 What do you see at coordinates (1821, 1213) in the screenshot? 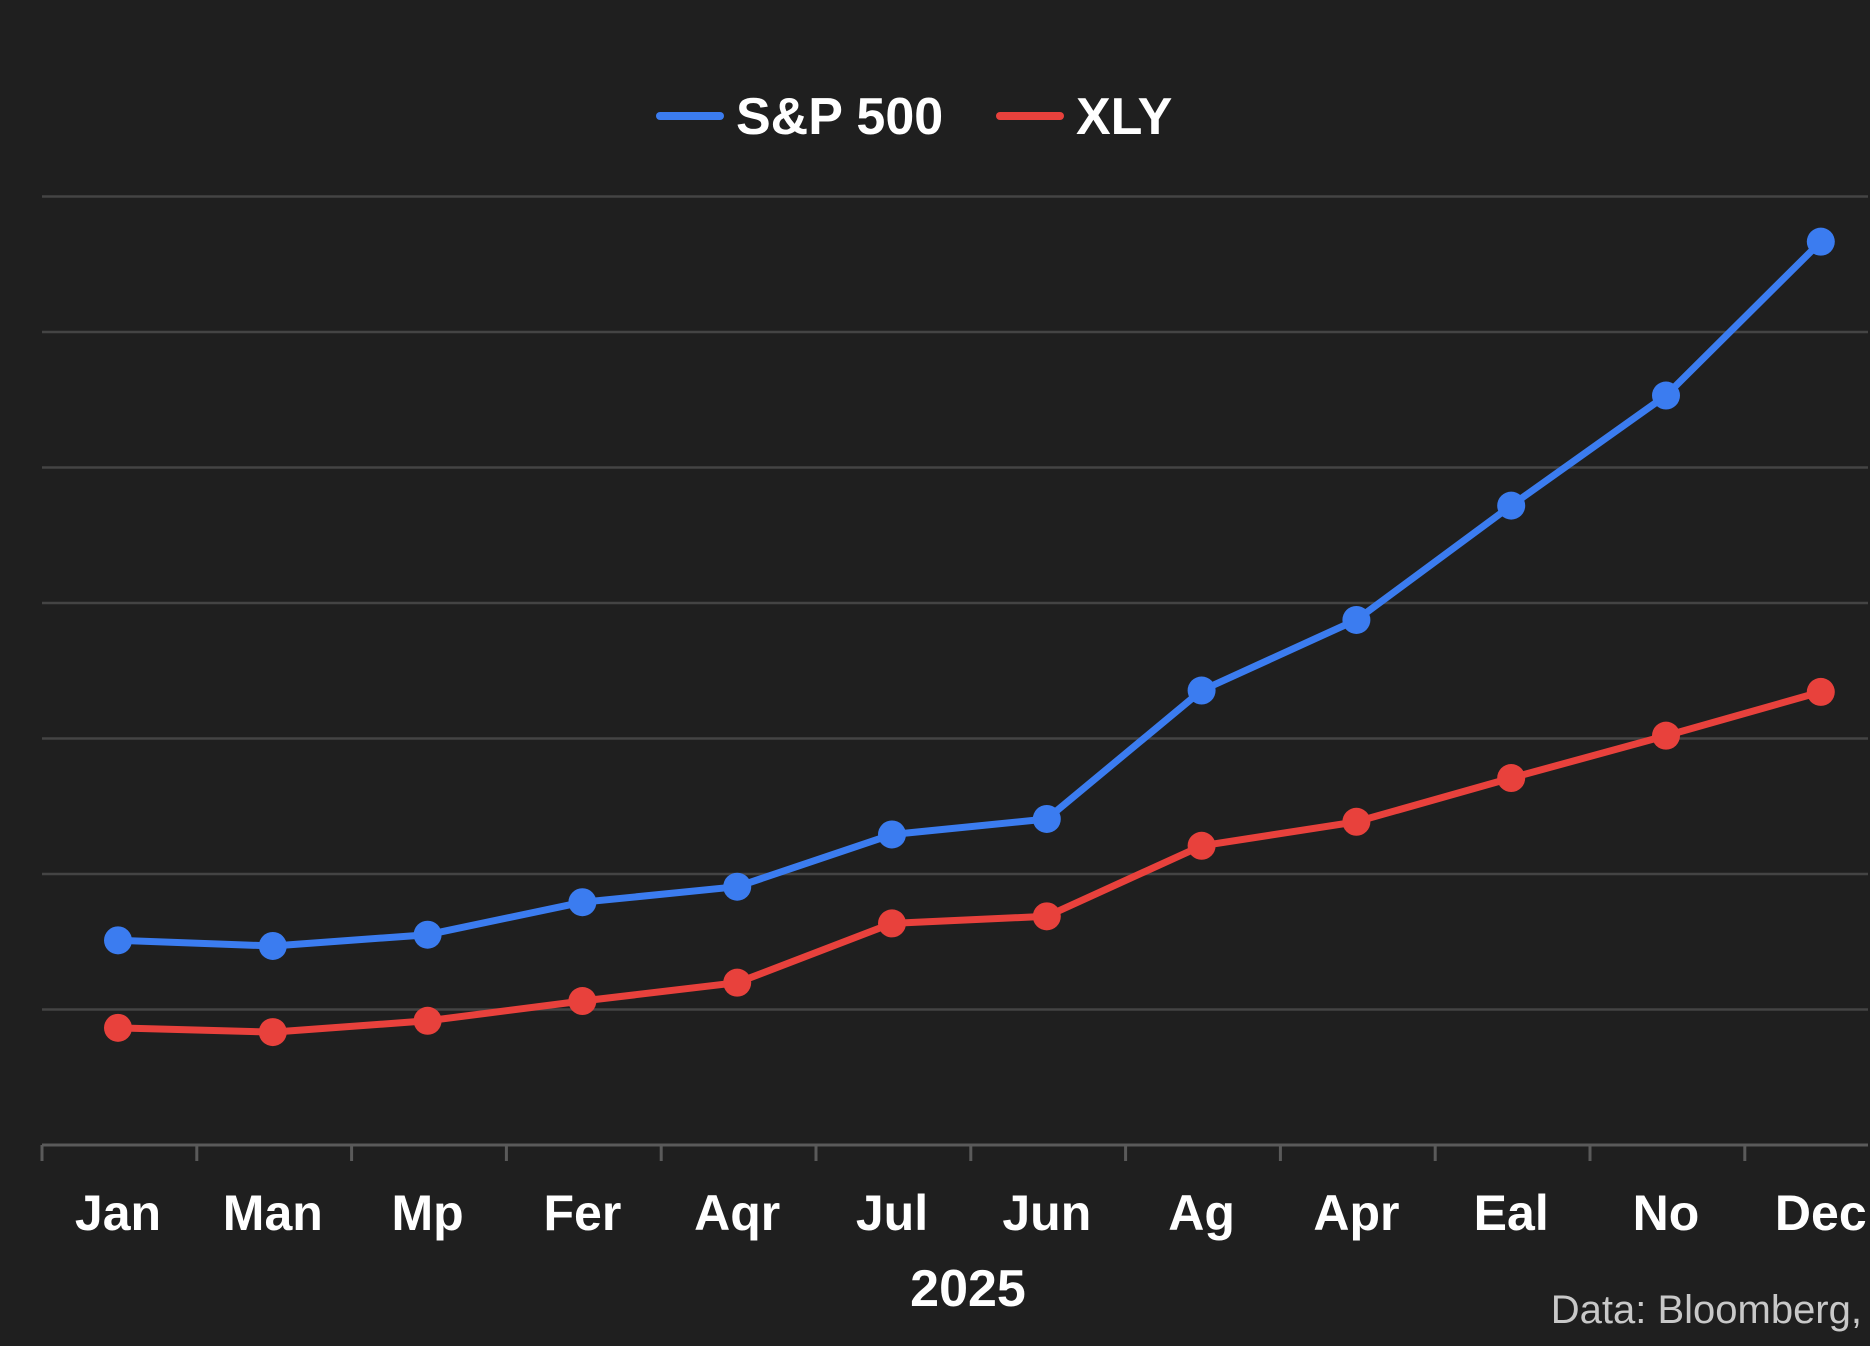
I see `x-tick-label: Dec` at bounding box center [1821, 1213].